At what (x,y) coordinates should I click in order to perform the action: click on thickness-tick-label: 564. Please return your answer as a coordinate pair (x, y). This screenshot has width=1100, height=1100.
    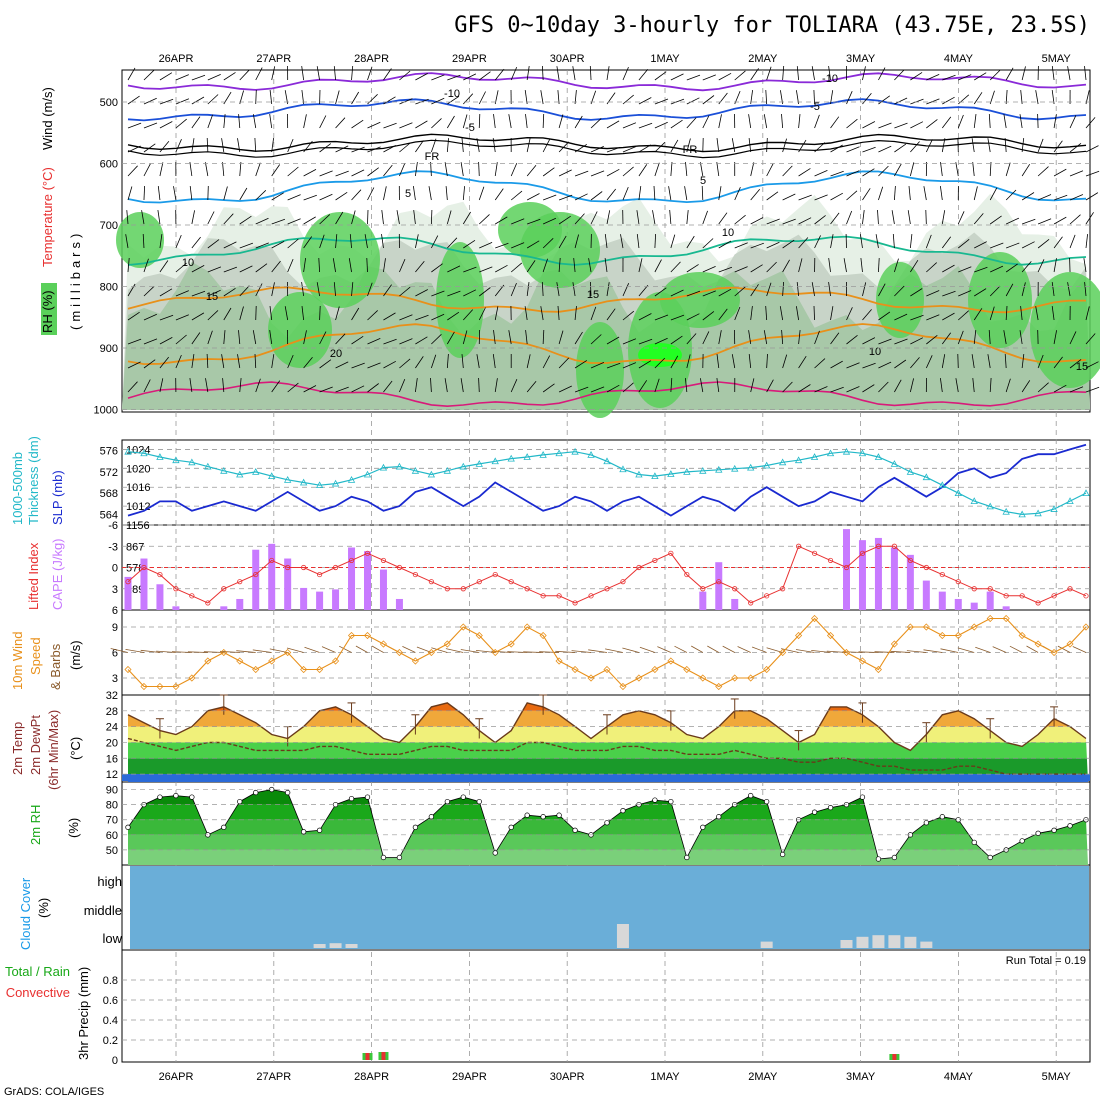
    Looking at the image, I should click on (109, 515).